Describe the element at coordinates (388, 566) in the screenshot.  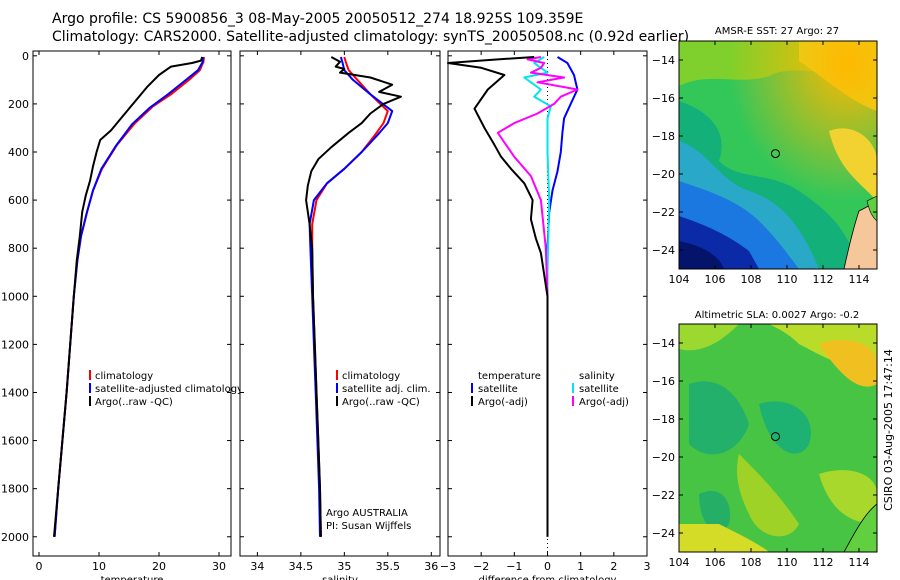
I see `x-tick-label: 35.5` at that location.